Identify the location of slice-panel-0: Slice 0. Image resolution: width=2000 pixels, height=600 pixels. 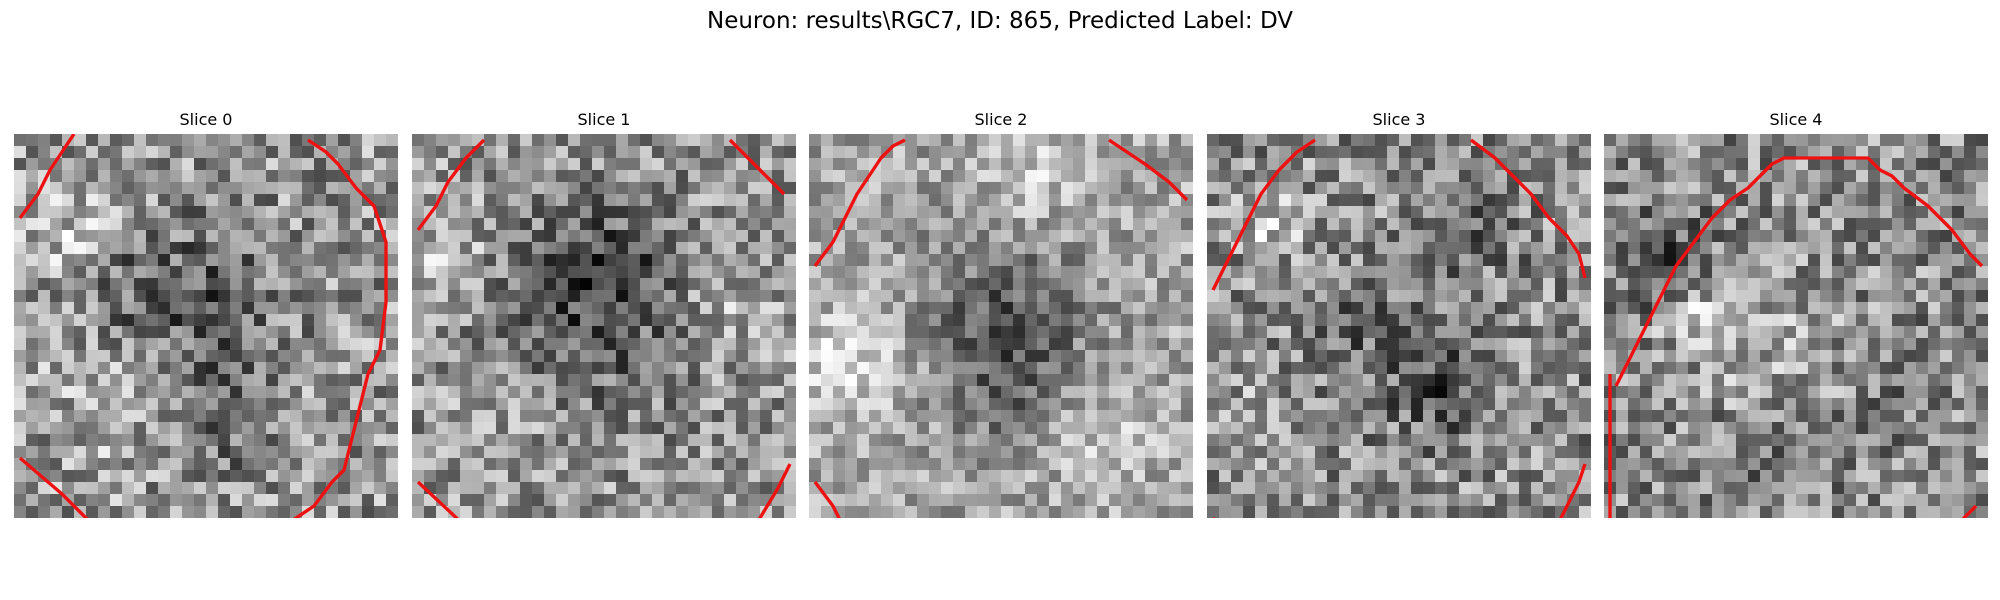
(206, 314).